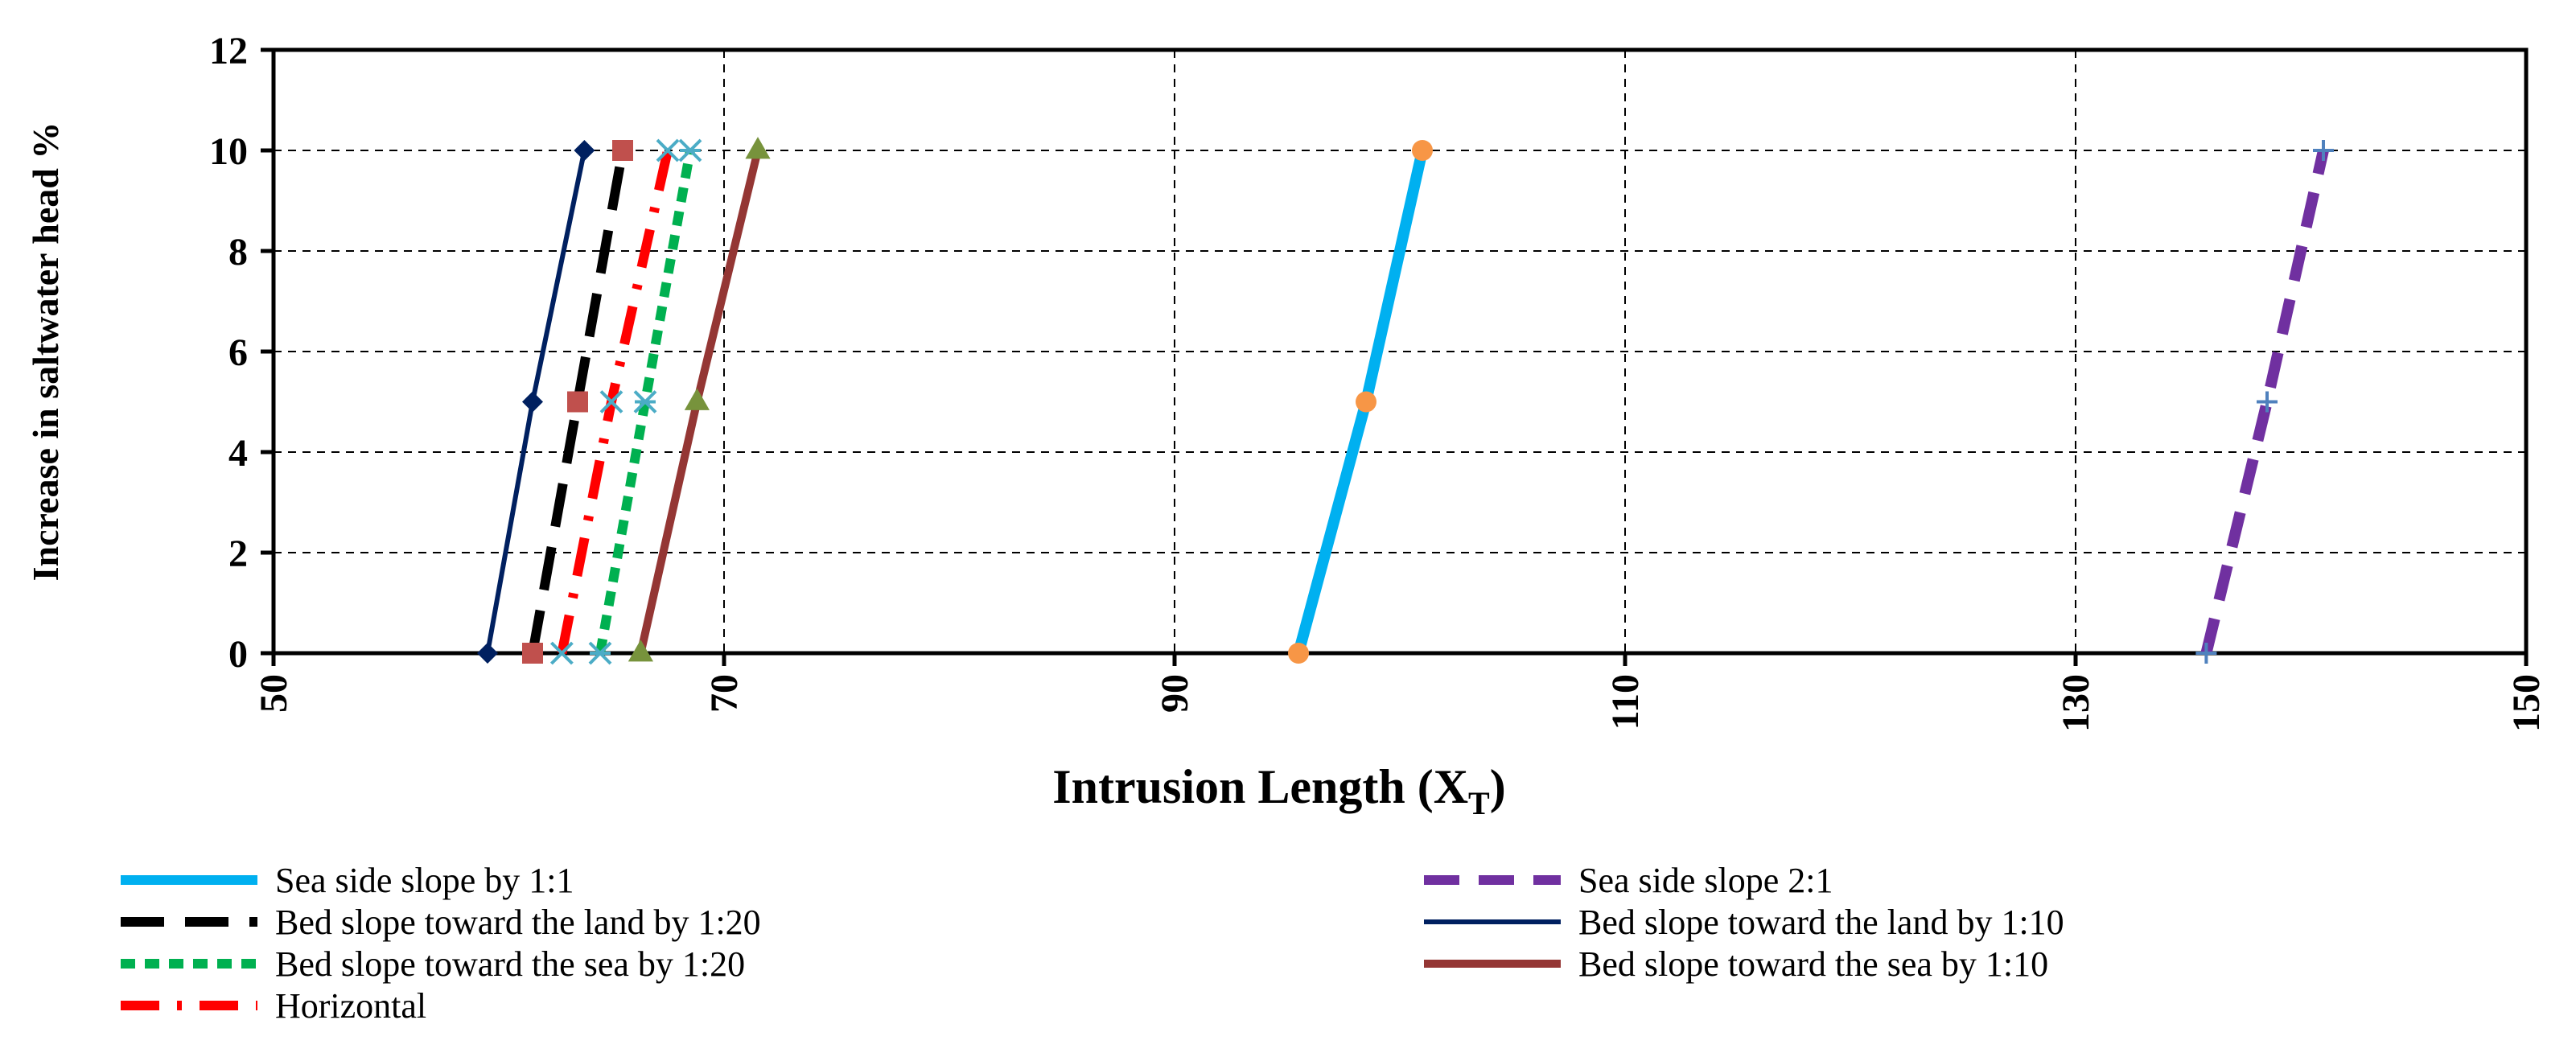 The height and width of the screenshot is (1057, 2576). I want to click on x-tick-label: 110, so click(1625, 702).